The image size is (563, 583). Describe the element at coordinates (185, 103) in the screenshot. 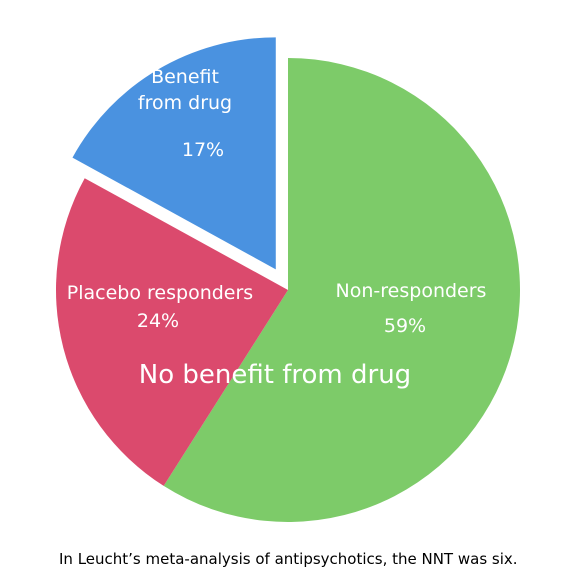

I see `slice-label-benefit-line2: from drug` at that location.